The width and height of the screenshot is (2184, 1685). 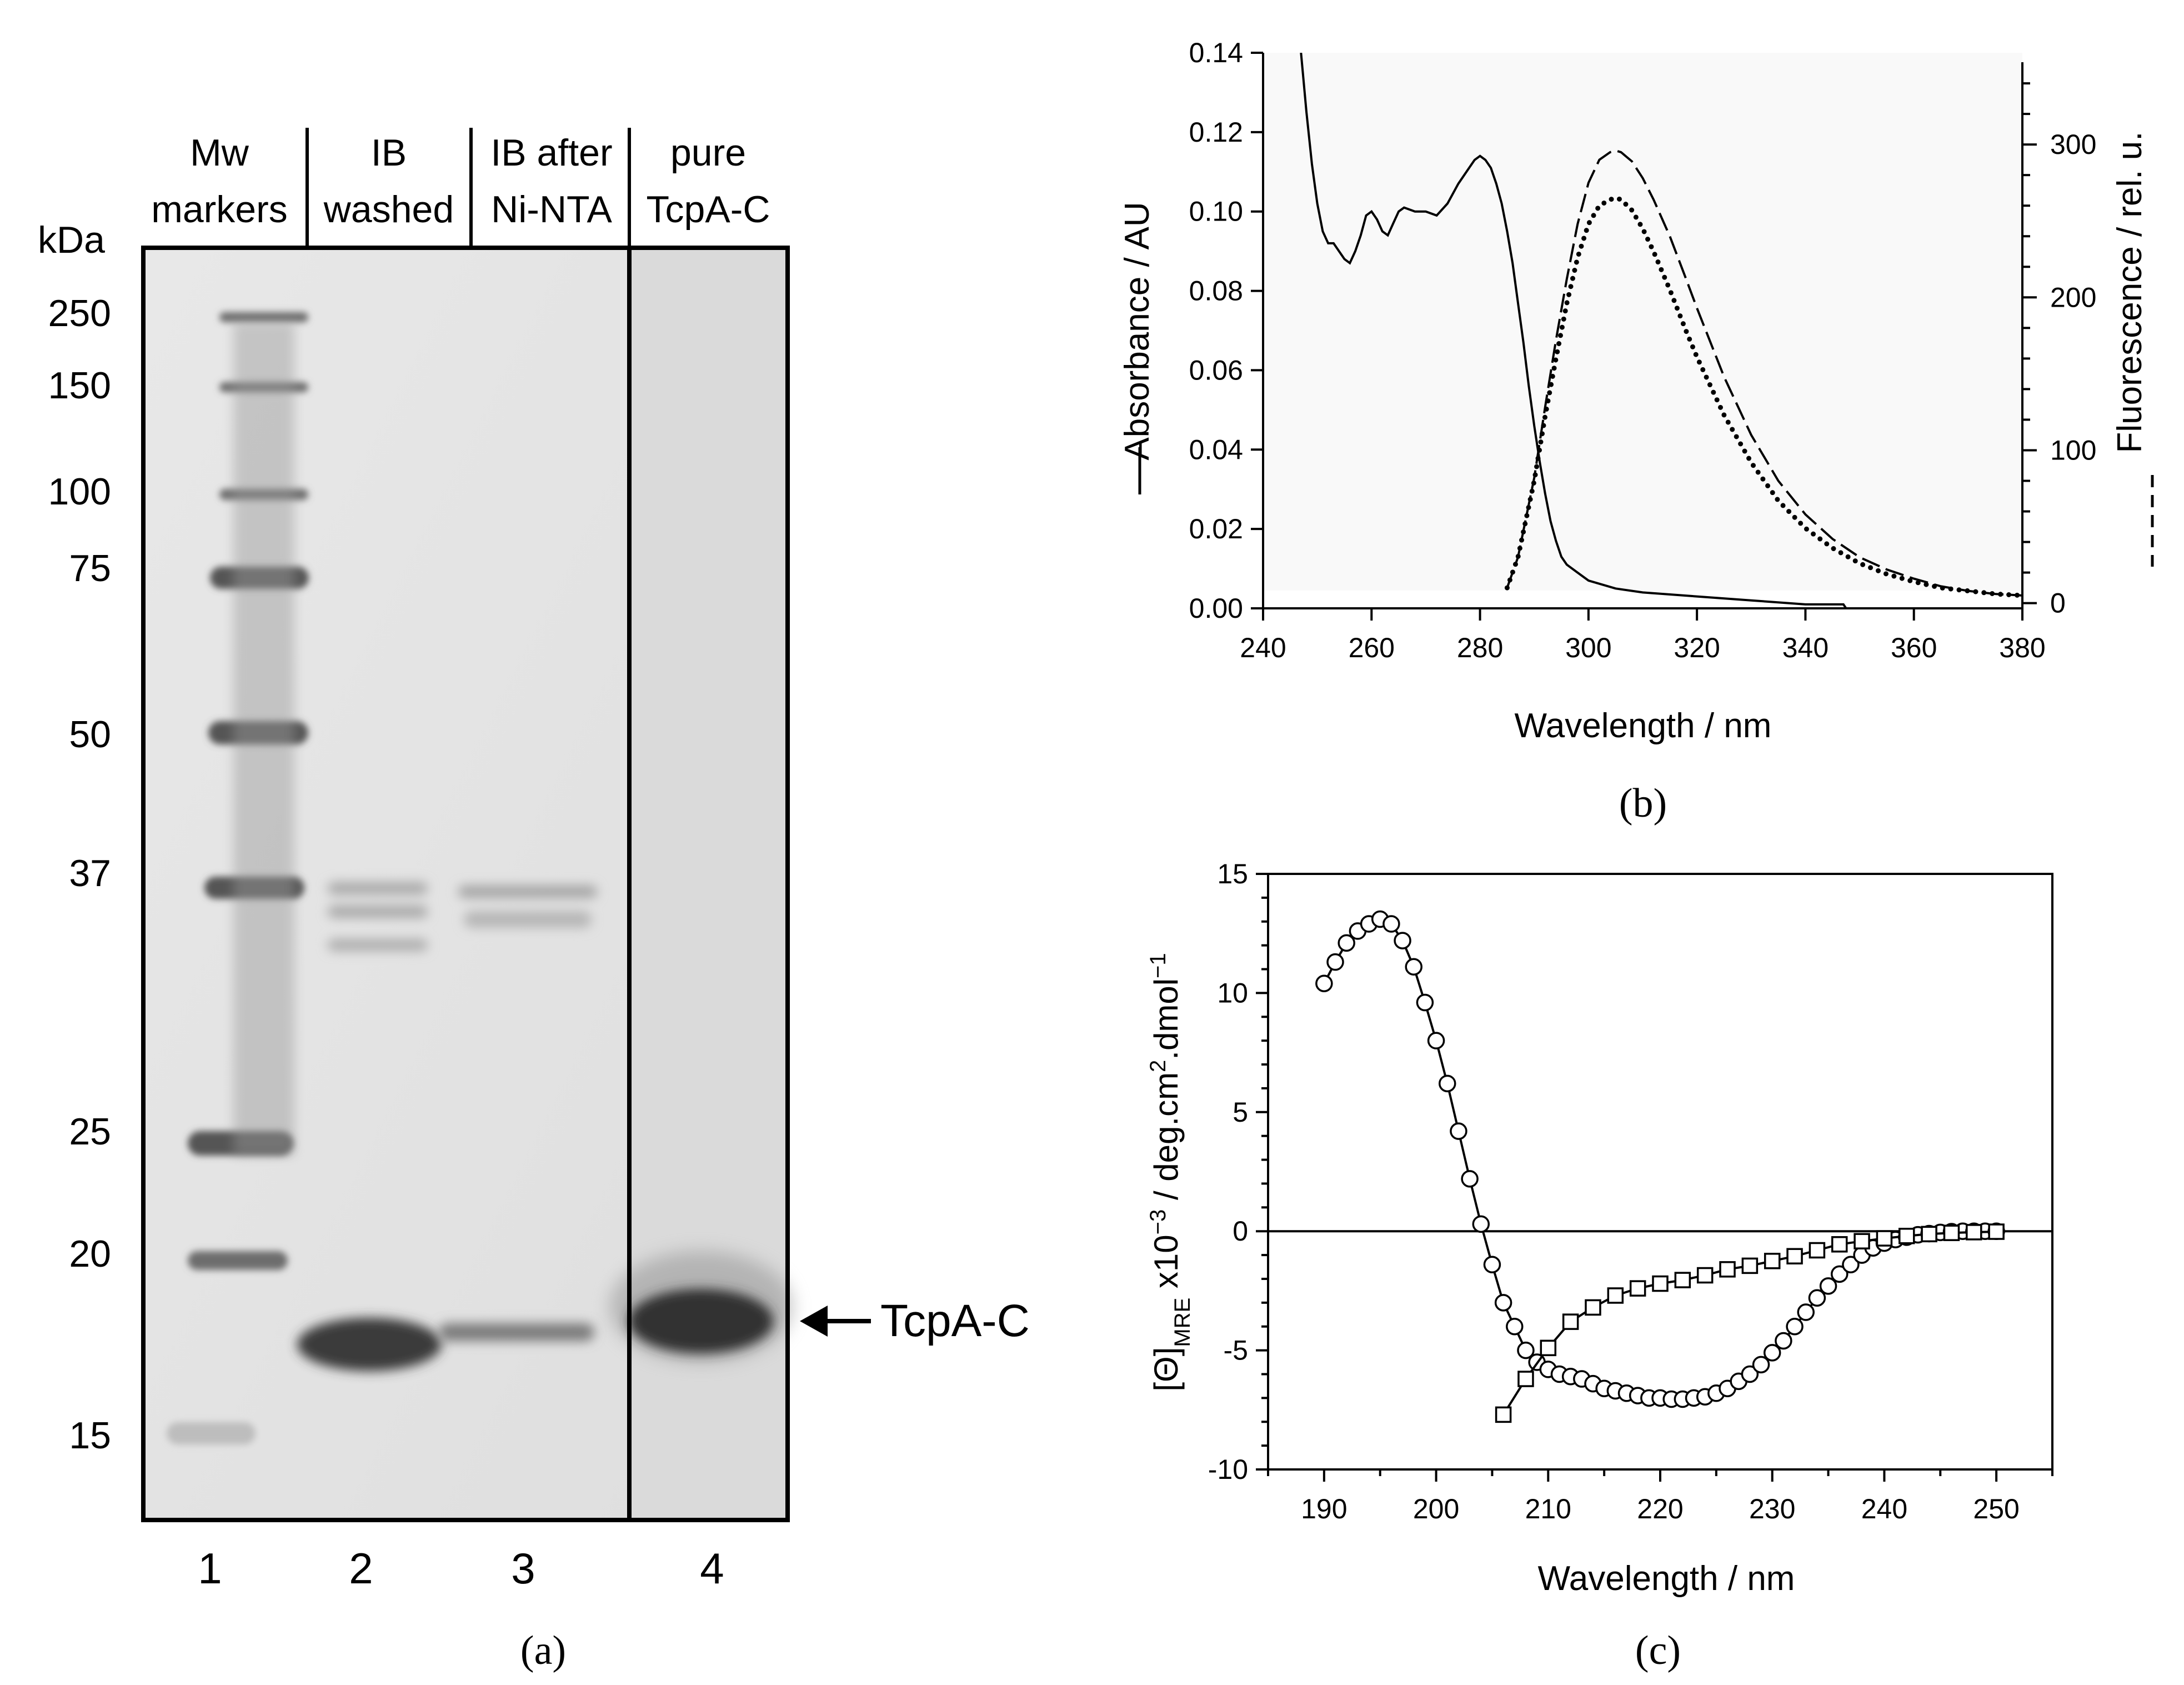 What do you see at coordinates (1660, 1509) in the screenshot?
I see `chart-c-x-tick-label: 220` at bounding box center [1660, 1509].